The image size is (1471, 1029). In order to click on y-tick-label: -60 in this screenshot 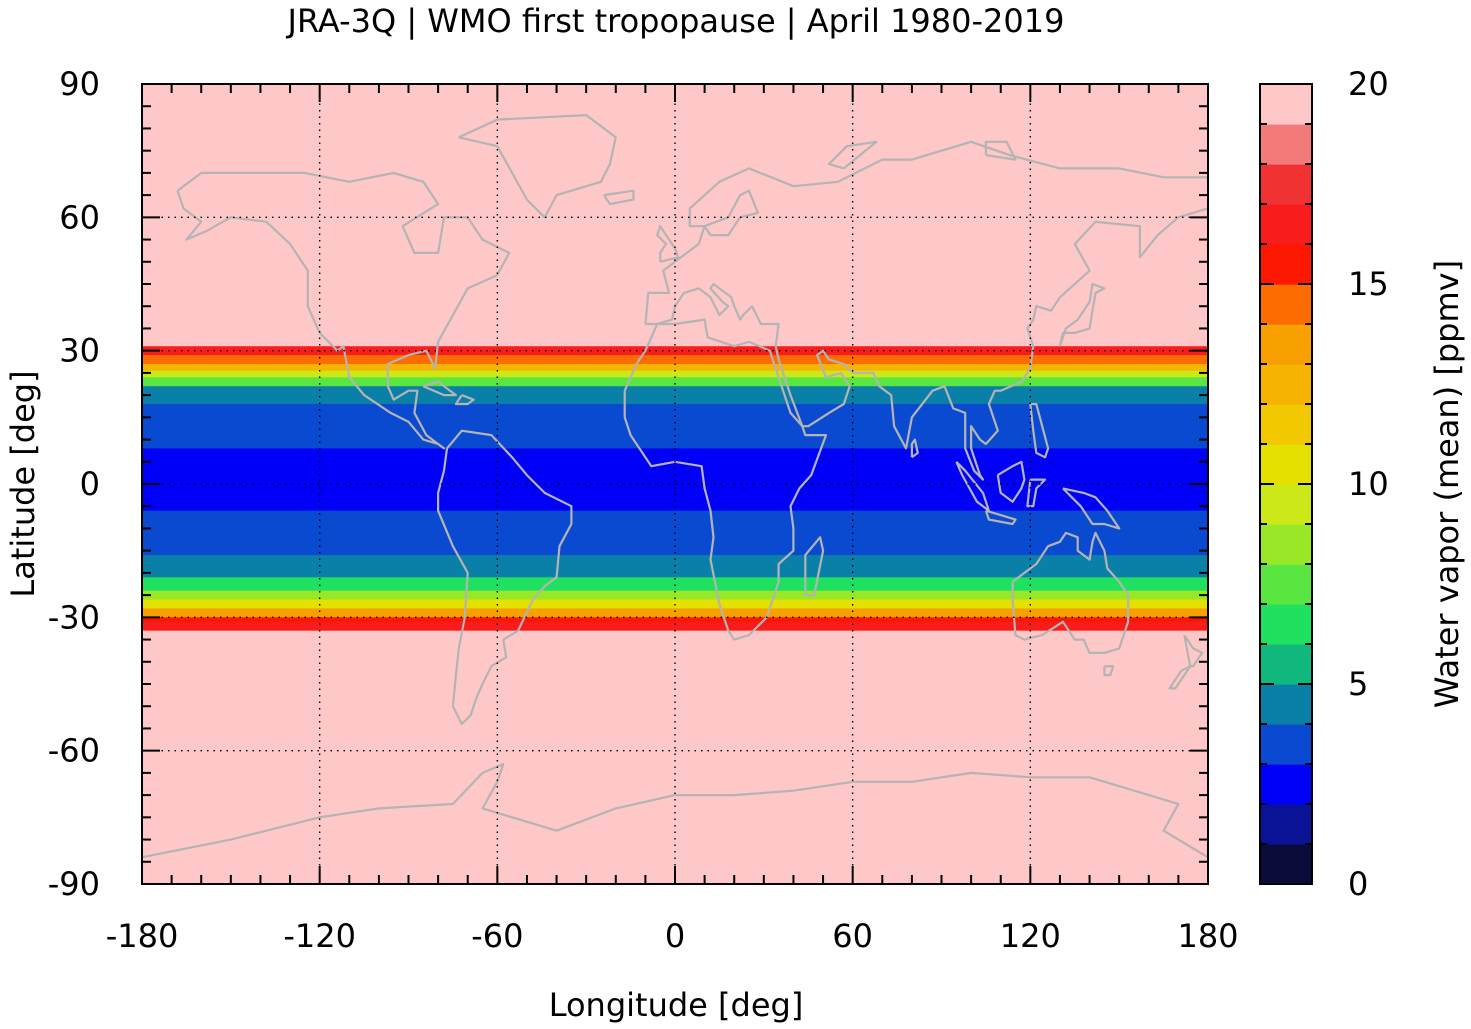, I will do `click(74, 751)`.